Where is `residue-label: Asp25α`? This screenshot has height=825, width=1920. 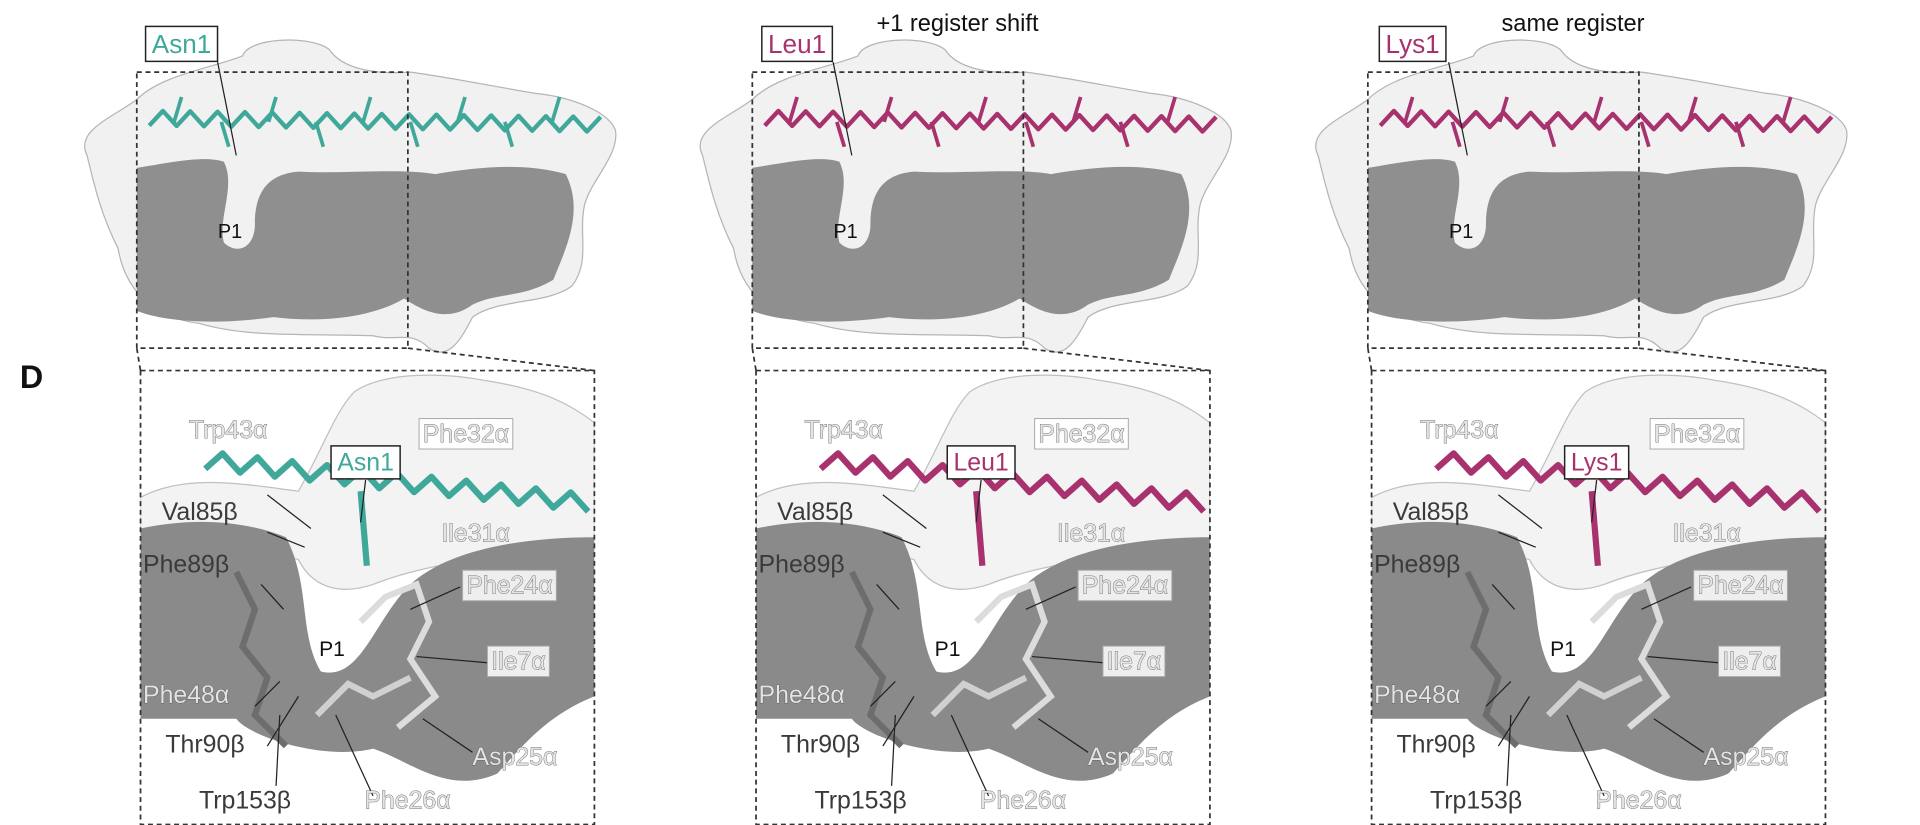
residue-label: Asp25α is located at coordinates (515, 757).